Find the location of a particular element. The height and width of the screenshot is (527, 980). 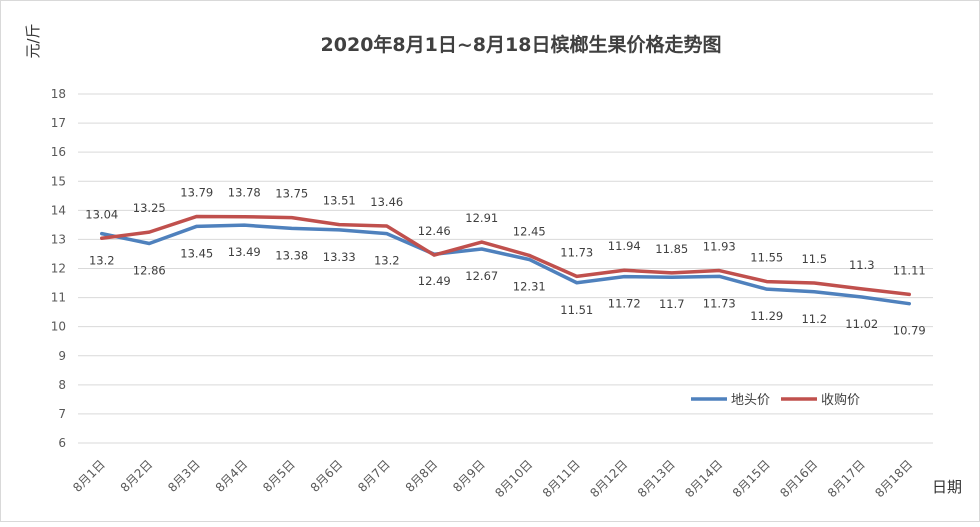

x-tick-label: 8月7日 is located at coordinates (374, 476).